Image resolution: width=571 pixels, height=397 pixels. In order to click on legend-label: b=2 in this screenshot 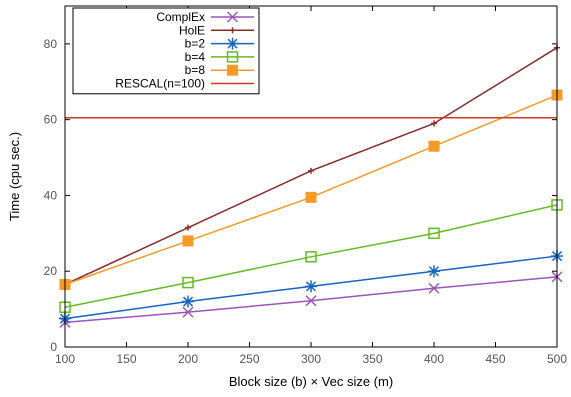, I will do `click(195, 44)`.